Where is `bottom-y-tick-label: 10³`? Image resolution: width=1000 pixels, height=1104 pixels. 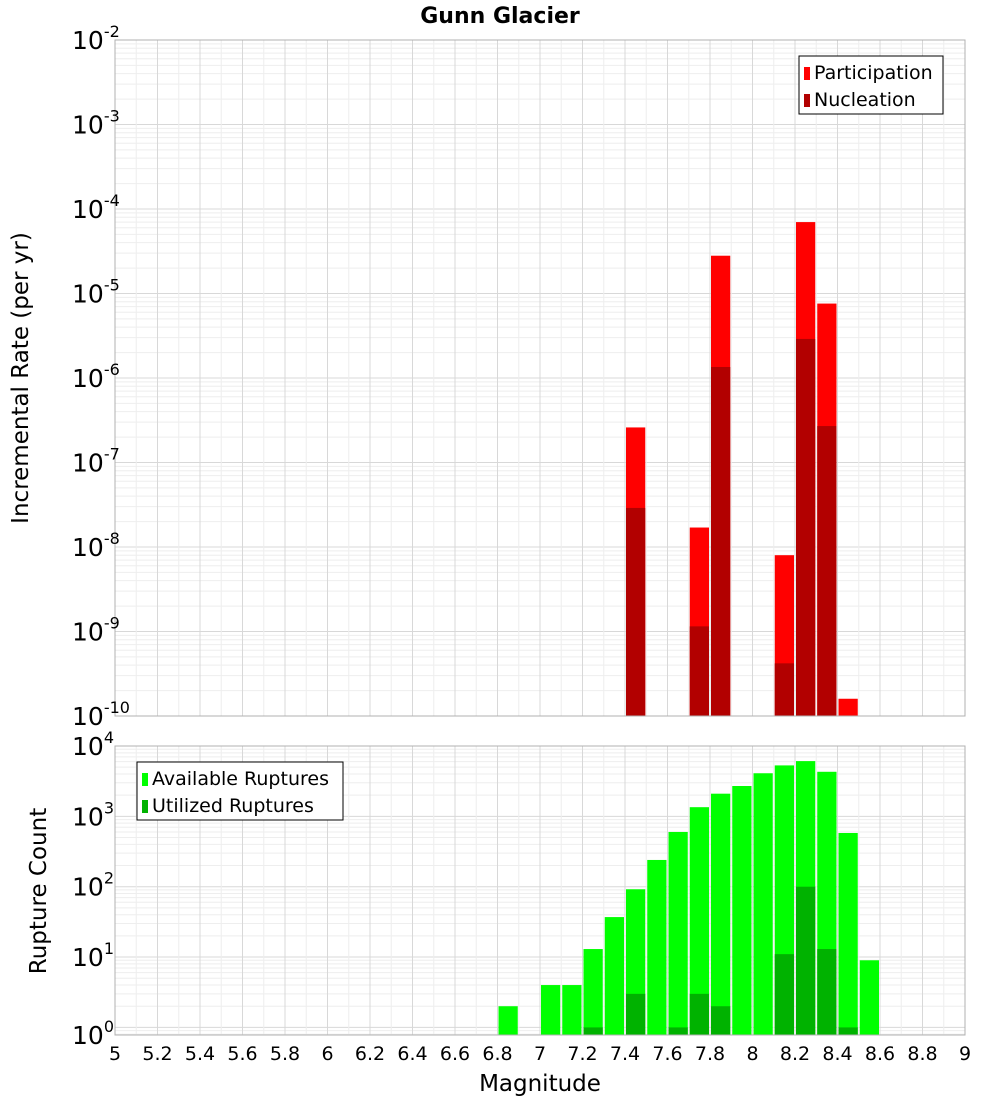
bottom-y-tick-label: 10³ is located at coordinates (93, 814).